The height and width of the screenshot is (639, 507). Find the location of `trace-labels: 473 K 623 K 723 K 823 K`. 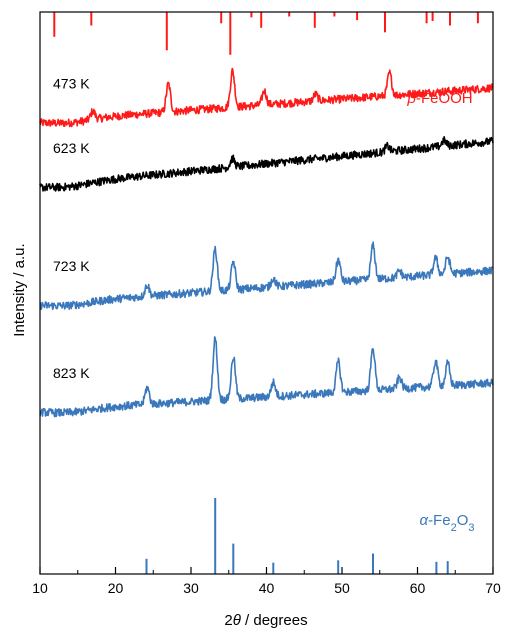

trace-labels: 473 K 623 K 723 K 823 K is located at coordinates (71, 228).